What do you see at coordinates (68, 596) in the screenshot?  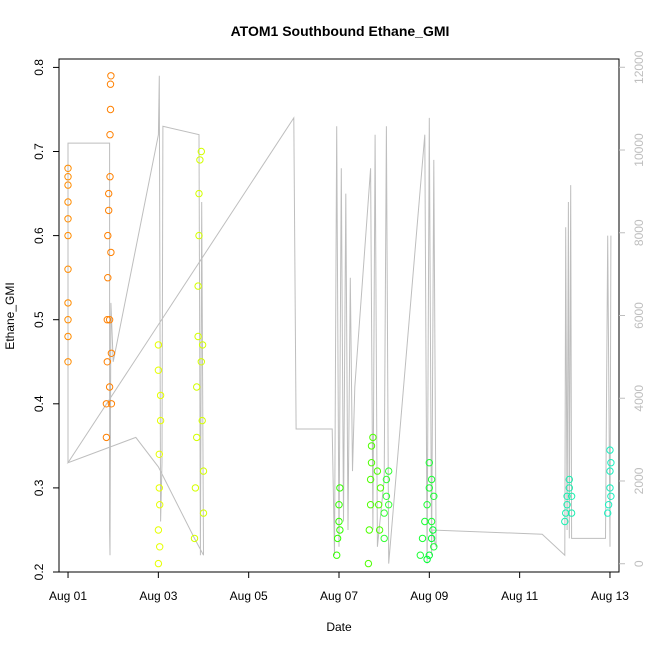 I see `x-tick-label: Aug 01` at bounding box center [68, 596].